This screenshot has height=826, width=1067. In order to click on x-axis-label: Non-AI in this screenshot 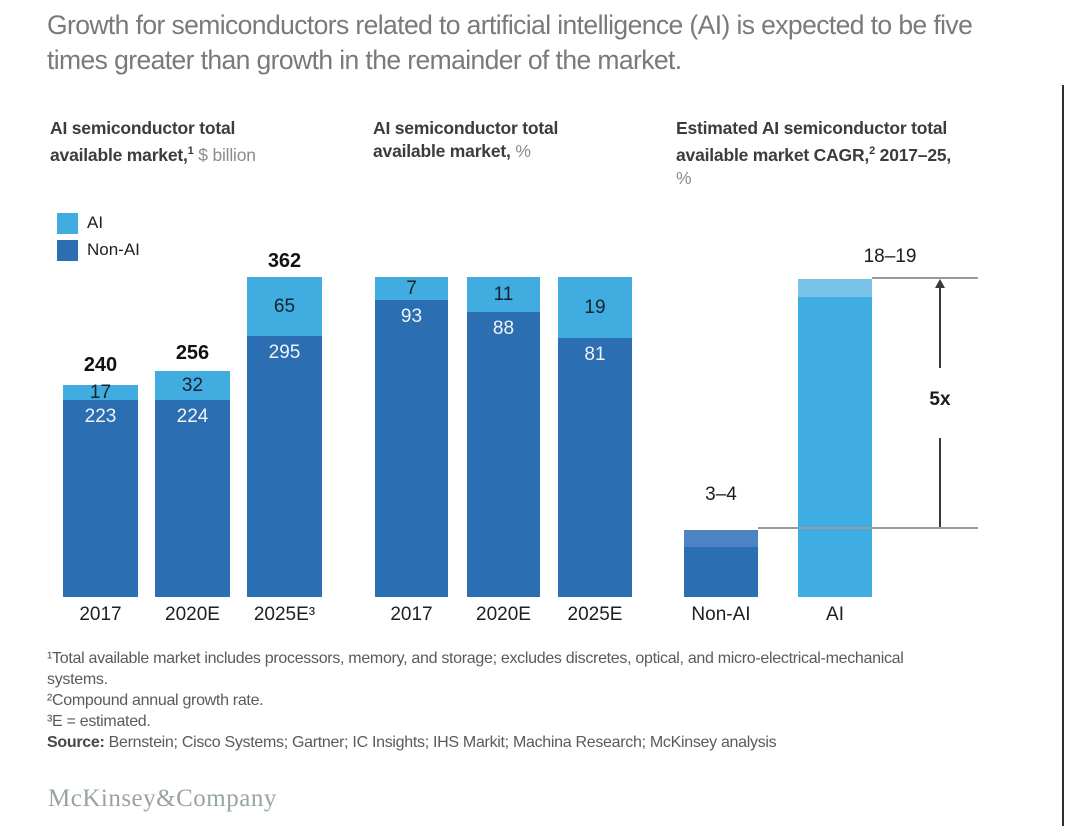, I will do `click(721, 614)`.